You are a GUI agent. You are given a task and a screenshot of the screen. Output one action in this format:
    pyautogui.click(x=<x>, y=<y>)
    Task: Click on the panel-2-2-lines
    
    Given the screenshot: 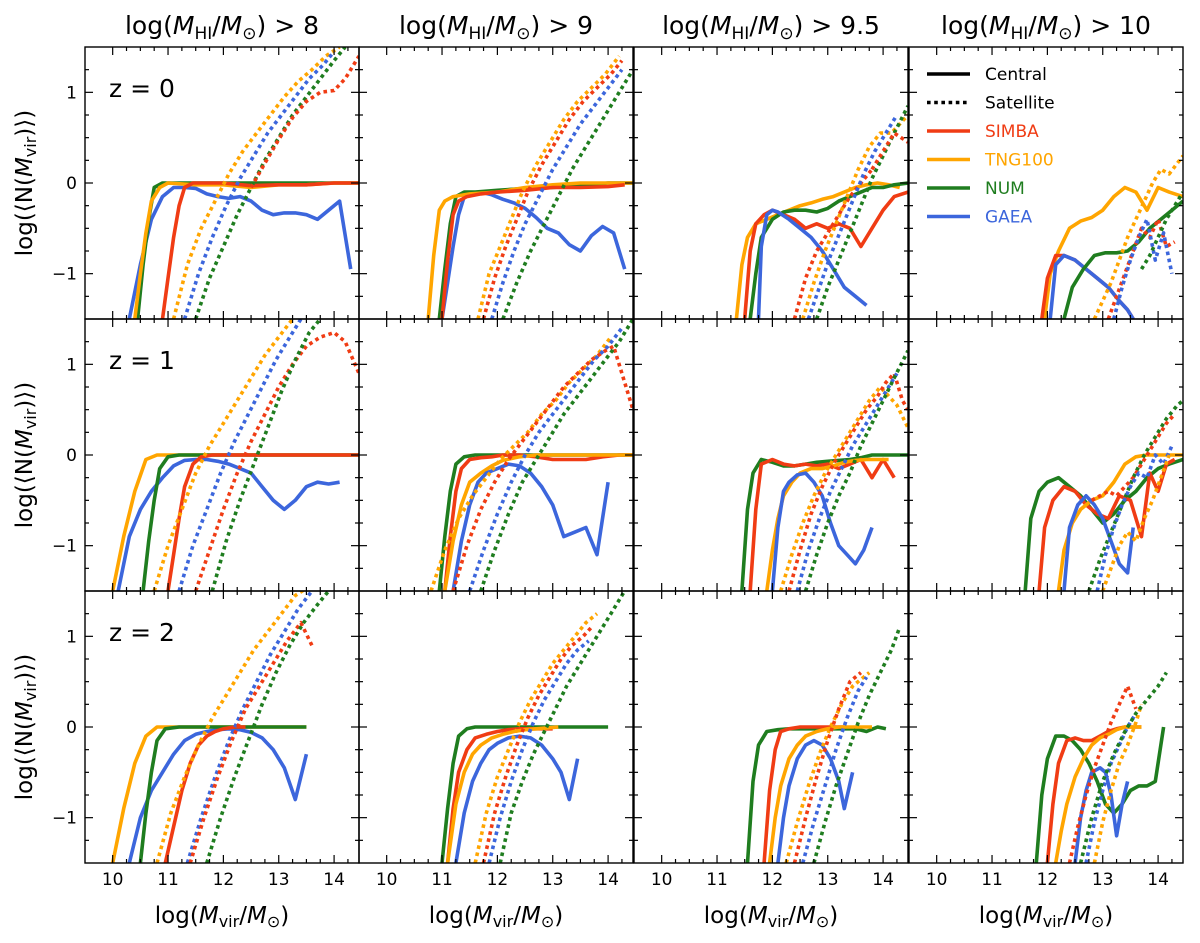 What is the action you would take?
    pyautogui.click(x=823, y=744)
    